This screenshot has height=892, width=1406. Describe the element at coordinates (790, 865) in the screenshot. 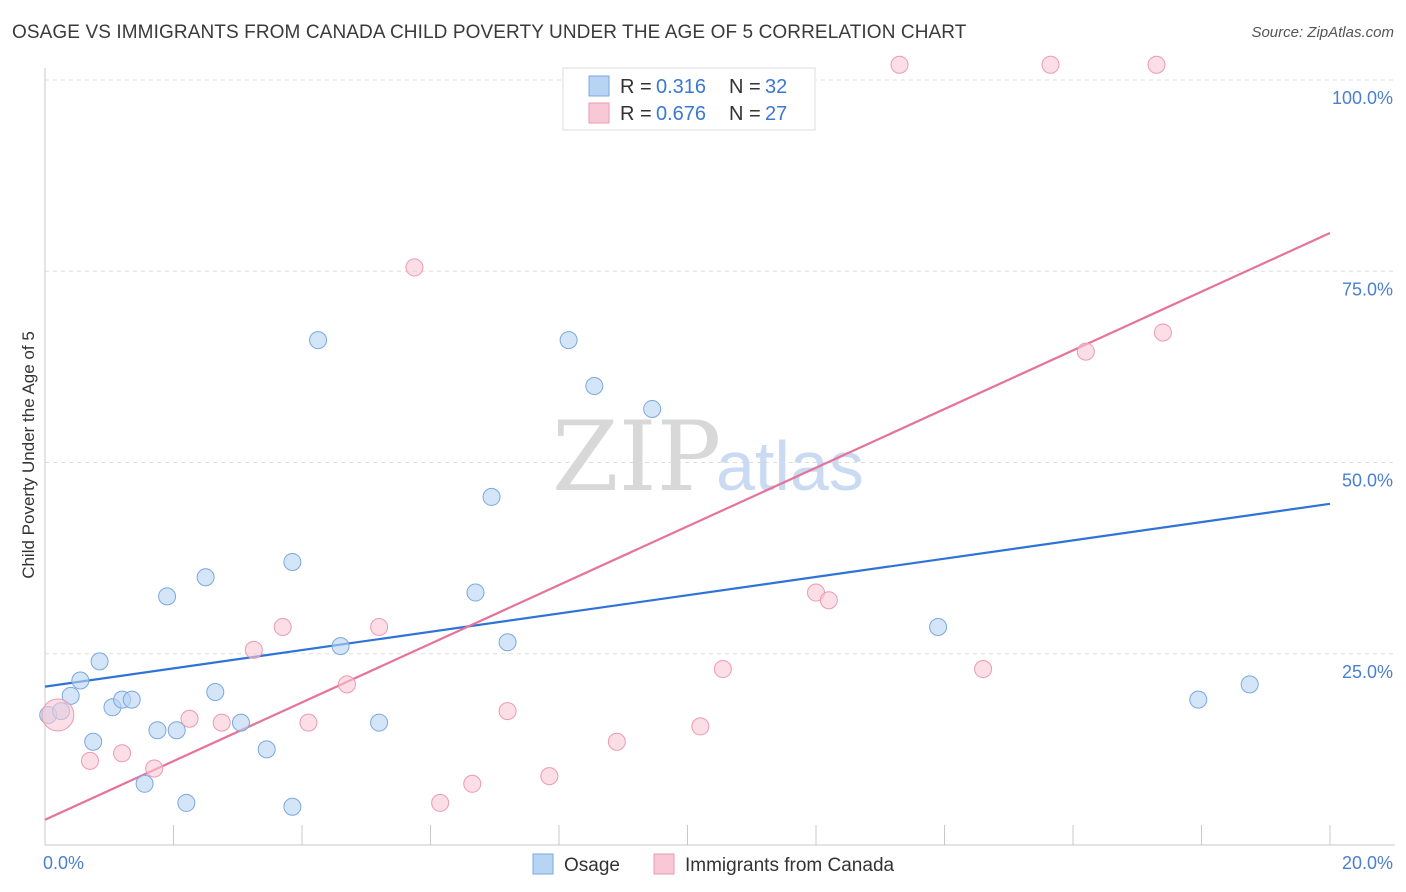

I see `canada-series-label: Immigrants from Canada` at that location.